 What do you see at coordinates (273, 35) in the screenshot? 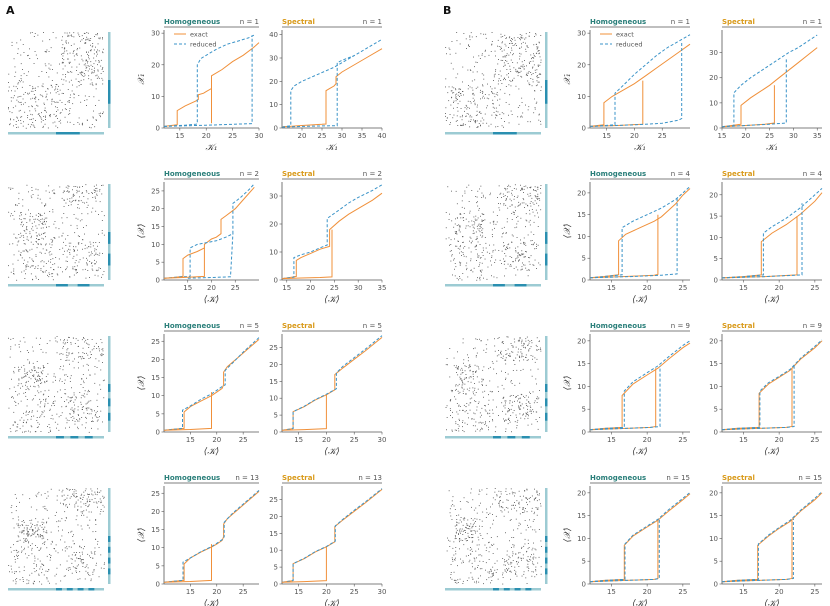
I see `y-tick-label: 40` at bounding box center [273, 35].